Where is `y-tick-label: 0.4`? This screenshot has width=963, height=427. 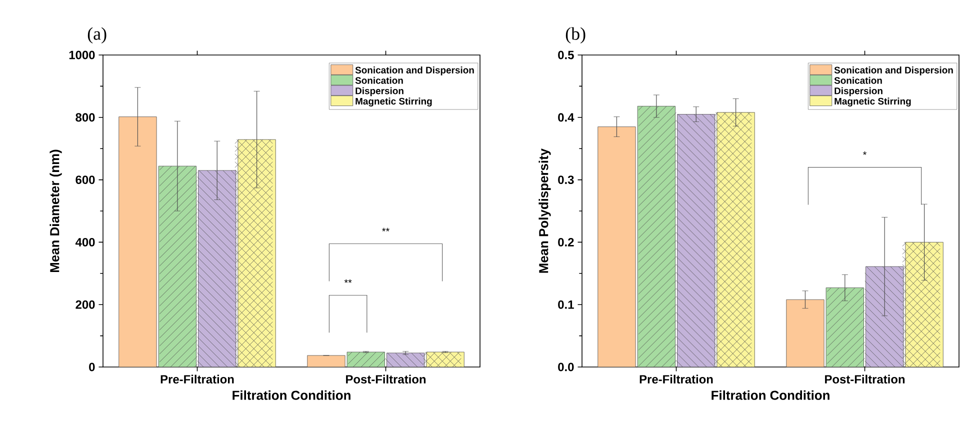 y-tick-label: 0.4 is located at coordinates (566, 117).